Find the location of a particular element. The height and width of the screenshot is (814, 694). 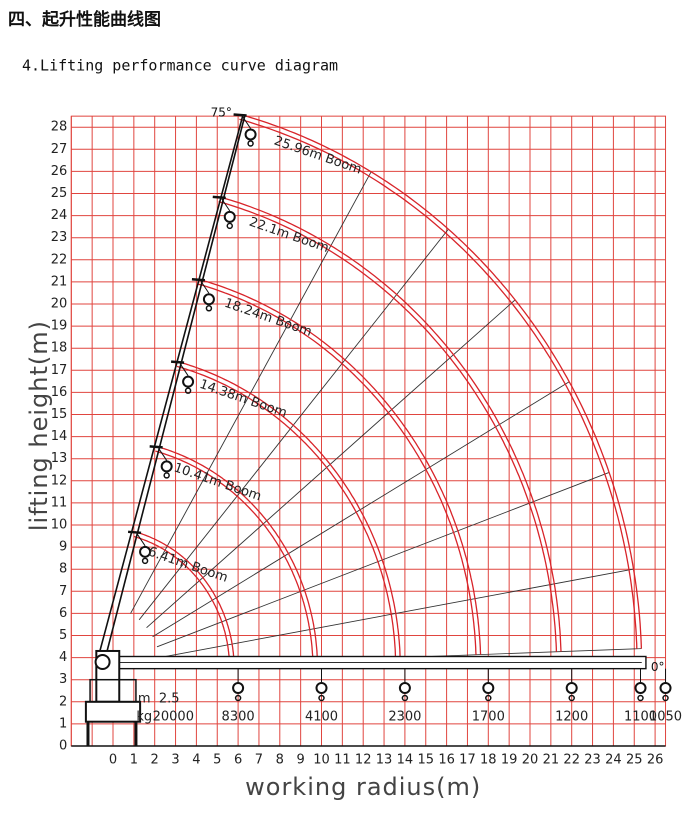

x-tick-label: 13 is located at coordinates (384, 760).